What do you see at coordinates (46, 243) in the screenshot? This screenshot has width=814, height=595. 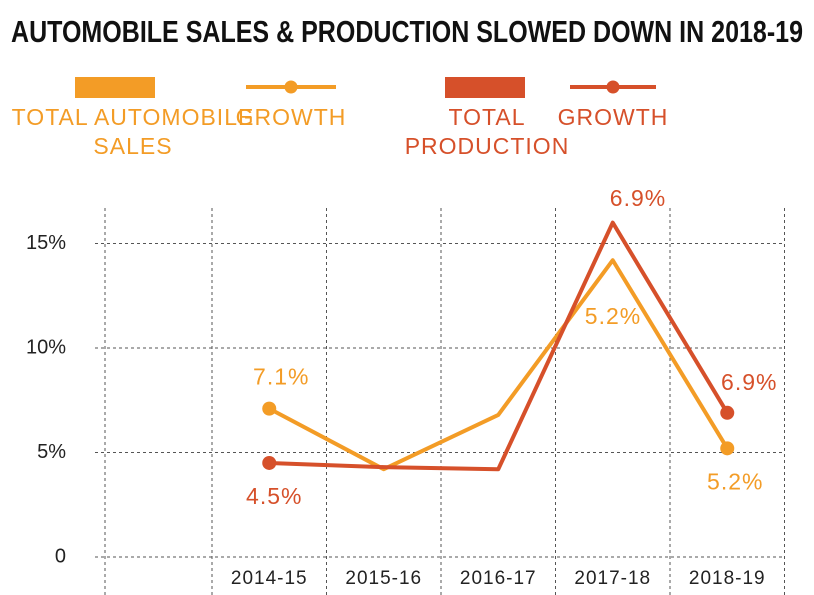 I see `y-tick-label: 15%` at bounding box center [46, 243].